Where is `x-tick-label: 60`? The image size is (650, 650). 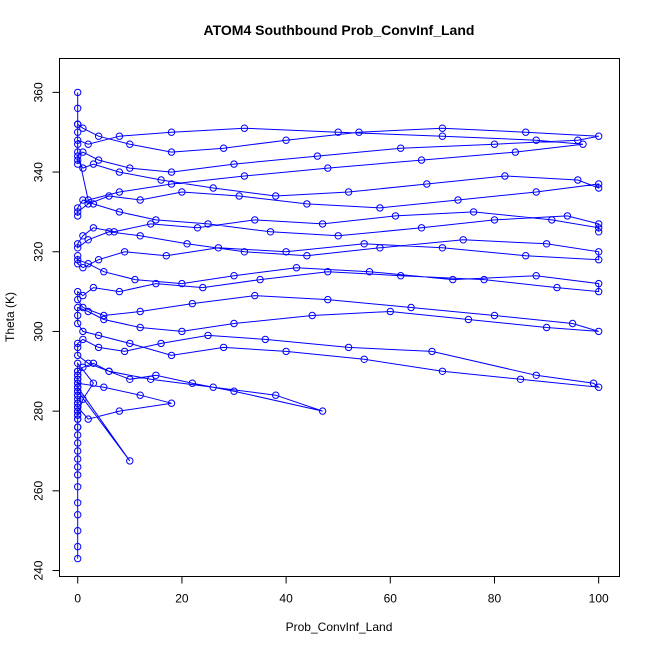 x-tick-label: 60 is located at coordinates (391, 599).